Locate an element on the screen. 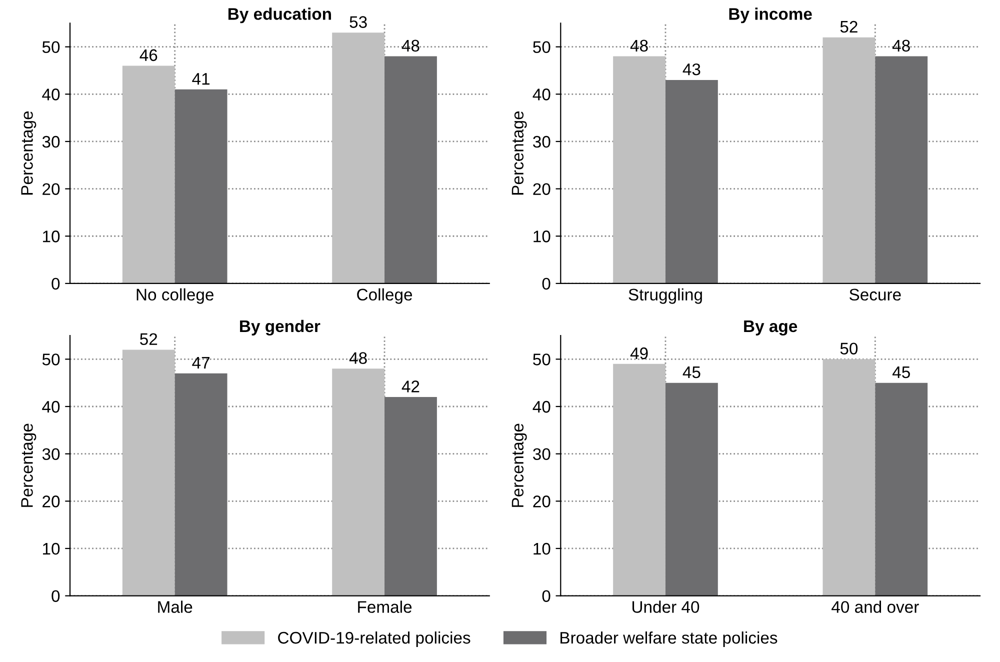  chart-title: By age is located at coordinates (771, 328).